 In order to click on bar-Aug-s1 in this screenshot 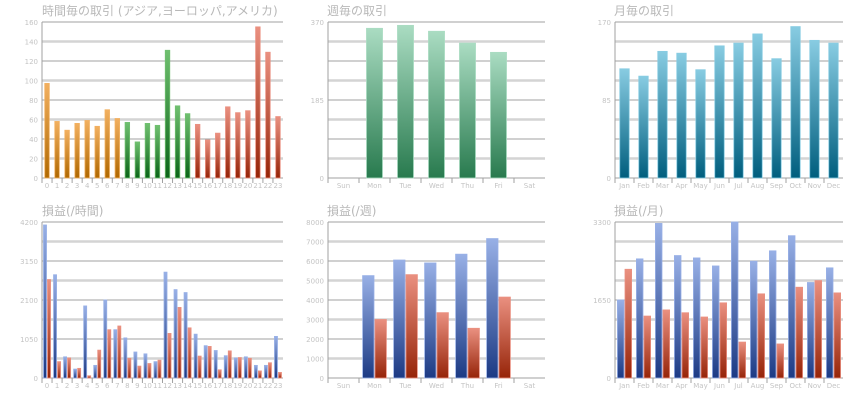, I will do `click(761, 336)`.